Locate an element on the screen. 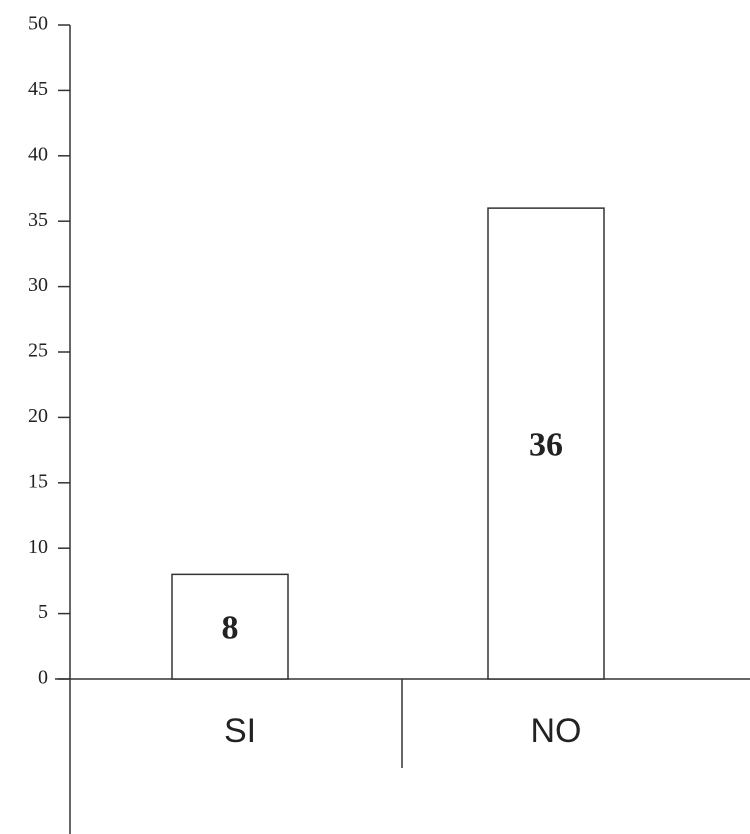 The height and width of the screenshot is (834, 750). y-tick-label: 5 is located at coordinates (43, 612).